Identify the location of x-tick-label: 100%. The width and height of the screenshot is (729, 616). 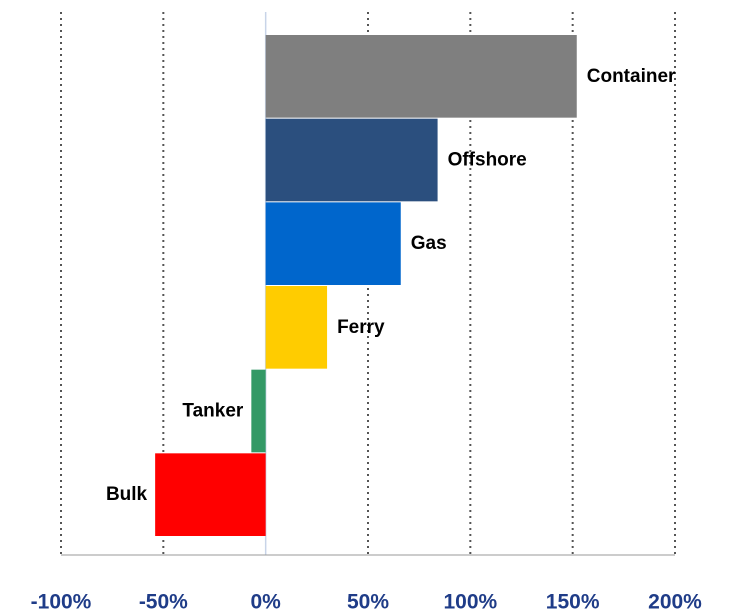
(470, 602).